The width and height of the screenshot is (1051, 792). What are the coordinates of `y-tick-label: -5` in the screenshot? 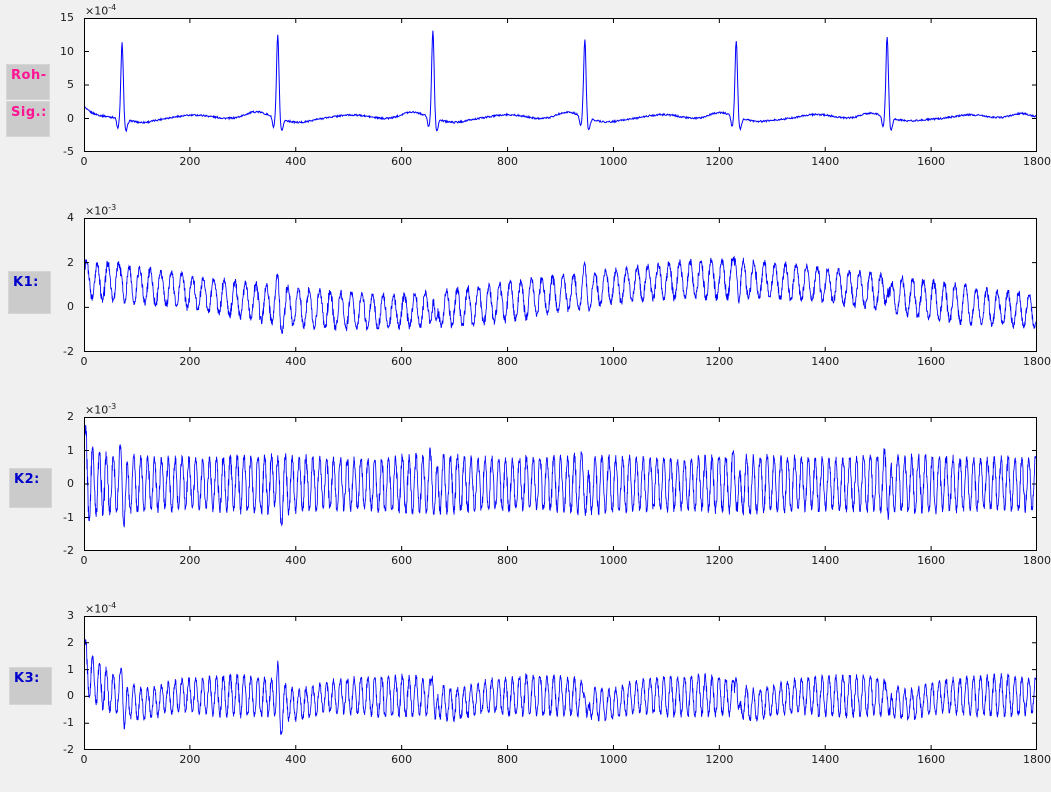 It's located at (68, 151).